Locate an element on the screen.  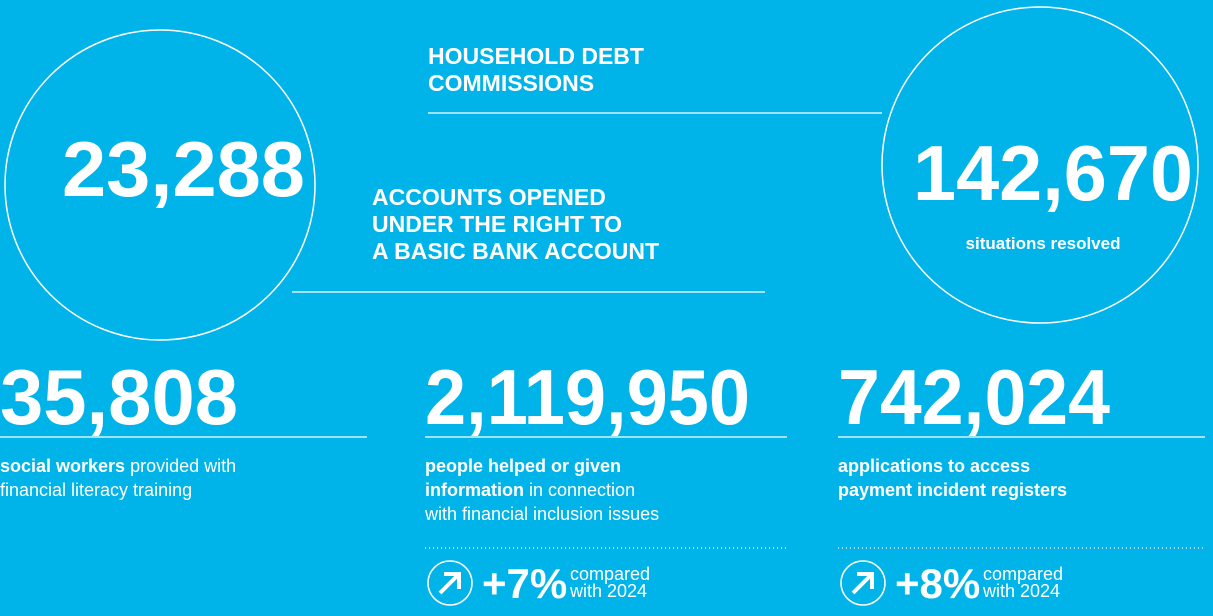
description-line: financial literacy training is located at coordinates (96, 490).